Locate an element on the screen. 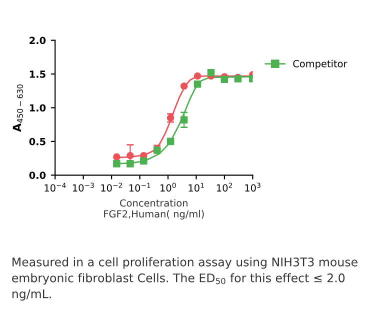 This screenshot has width=380, height=310. x-tick-label: 10$^{−4}$ is located at coordinates (55, 187).